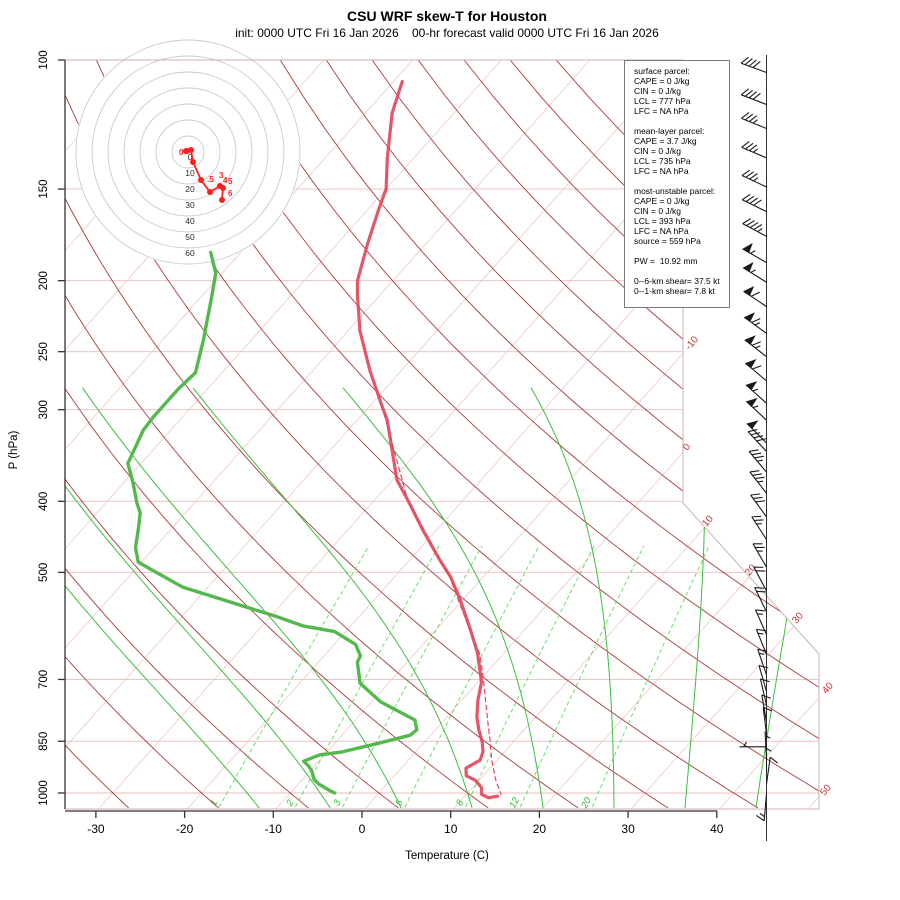 This screenshot has width=900, height=900. What do you see at coordinates (44, 793) in the screenshot?
I see `pressure-tick-label: 1000` at bounding box center [44, 793].